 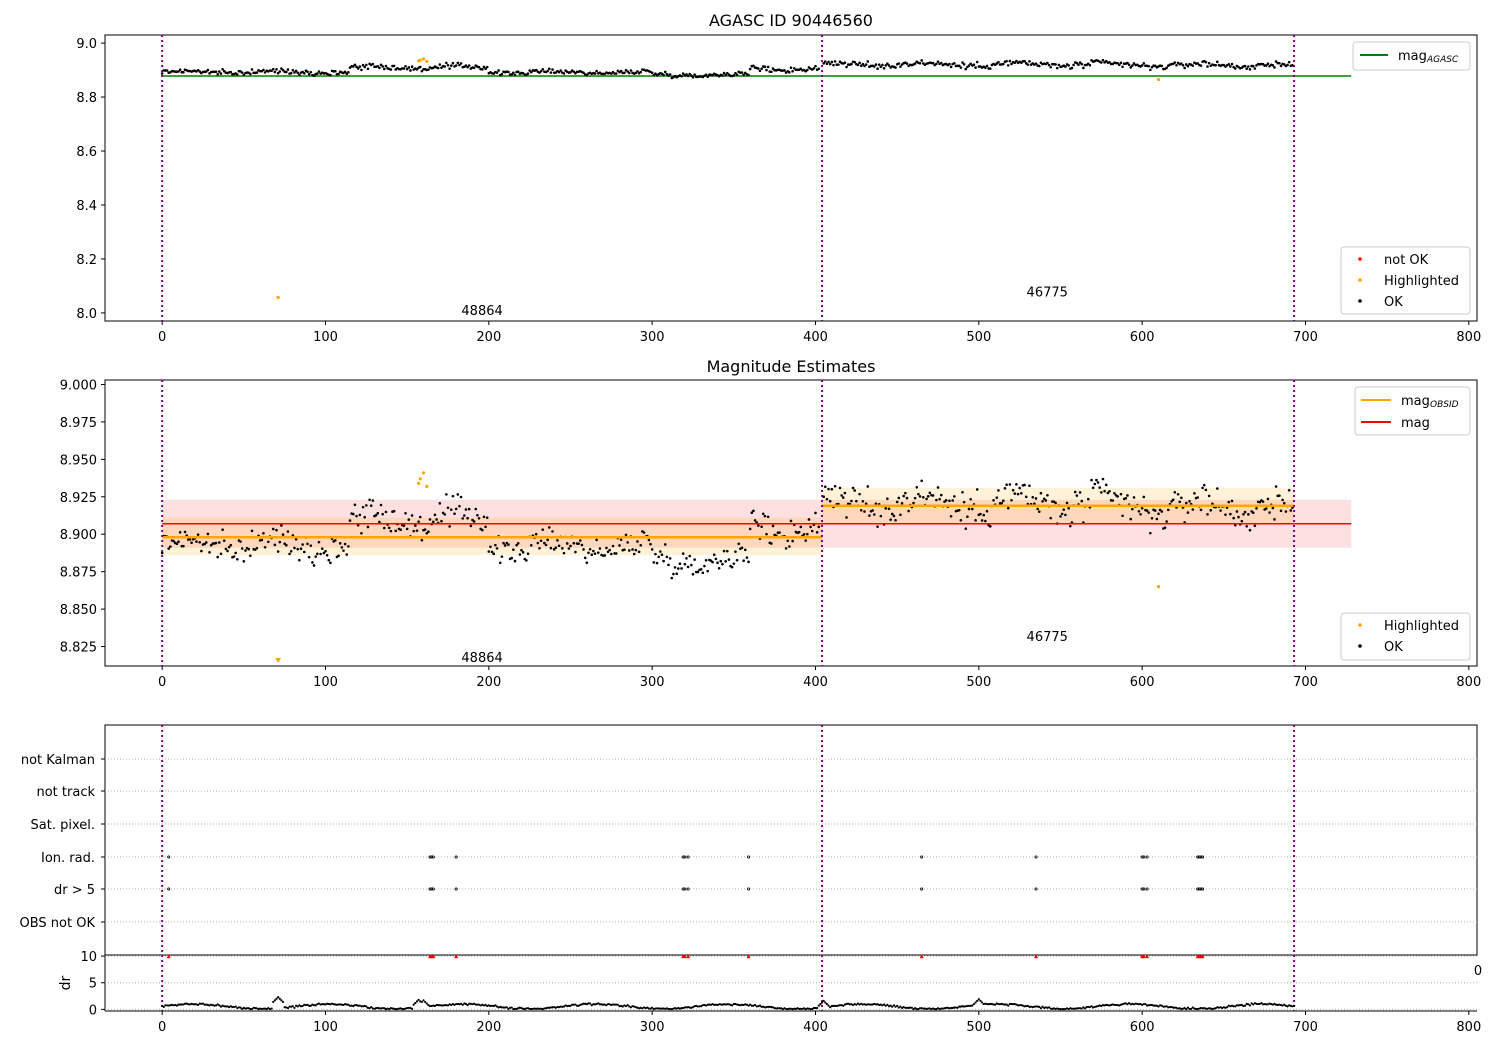 I want to click on legend-label: mag, so click(x=1415, y=401).